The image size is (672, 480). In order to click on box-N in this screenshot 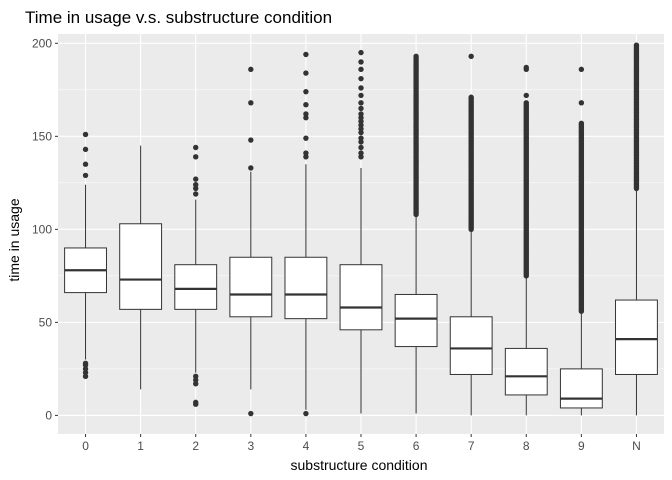, I will do `click(636, 229)`.